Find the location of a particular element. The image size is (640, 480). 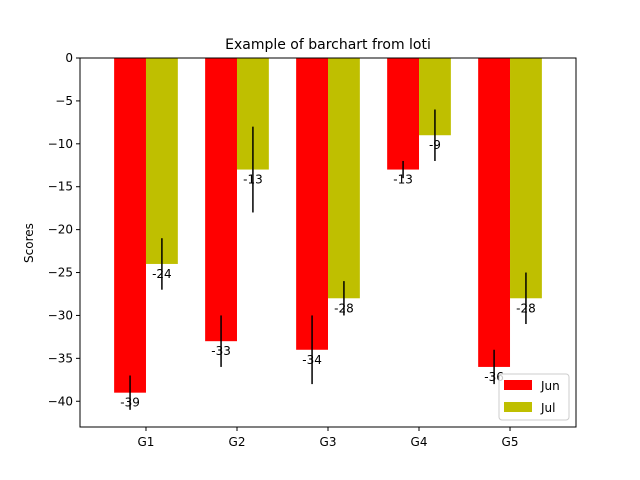

legend-label-jul: Jul is located at coordinates (547, 408).